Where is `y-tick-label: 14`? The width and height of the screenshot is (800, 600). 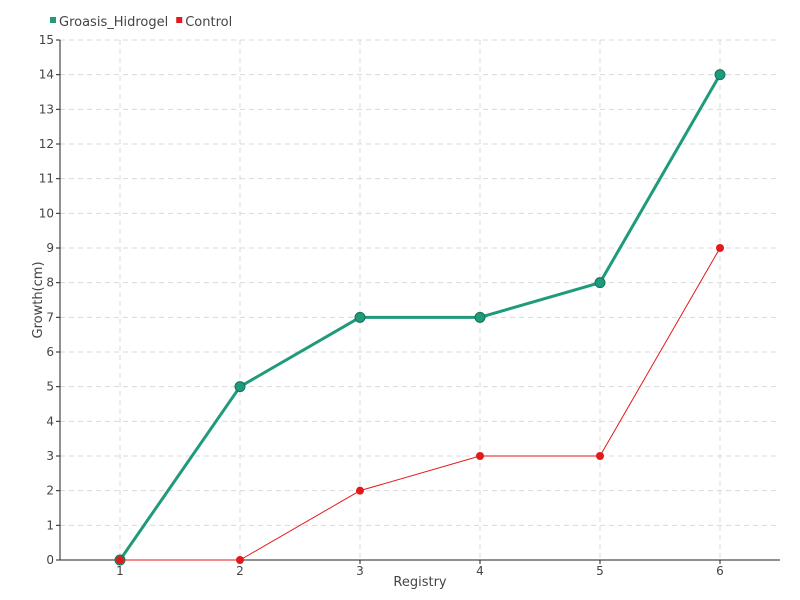 y-tick-label: 14 is located at coordinates (46, 75).